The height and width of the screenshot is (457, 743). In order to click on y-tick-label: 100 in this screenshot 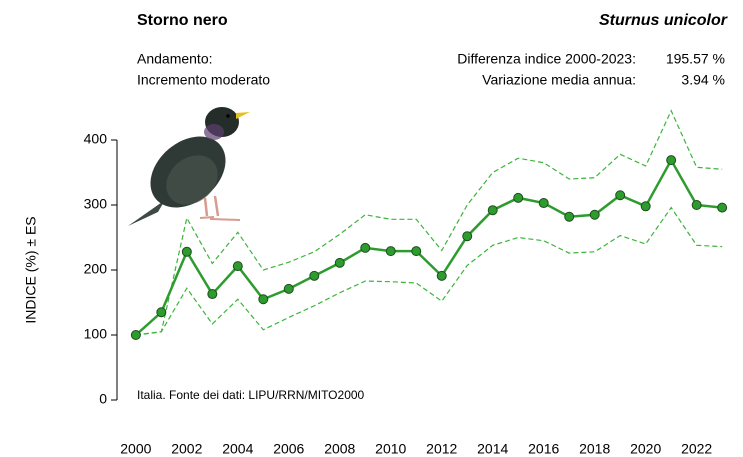, I will do `click(96, 334)`.